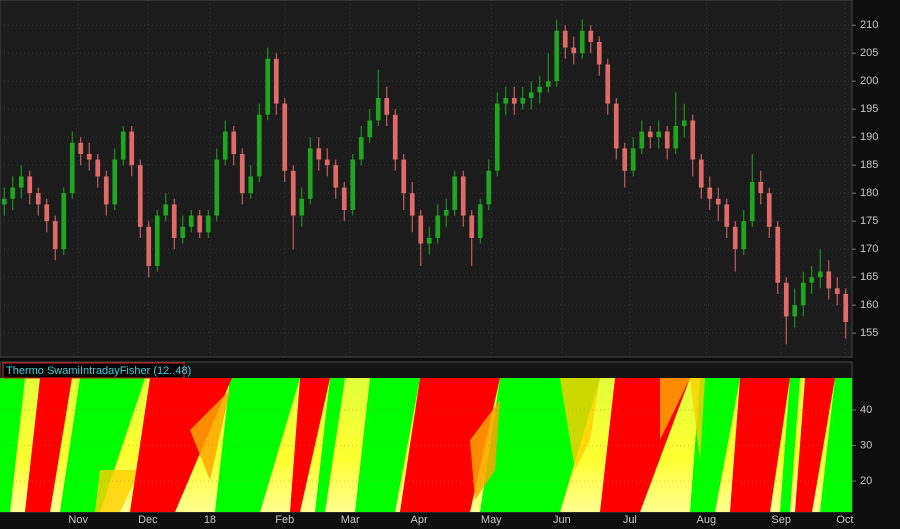 This screenshot has height=529, width=900. I want to click on x-tick-label: Jun, so click(562, 520).